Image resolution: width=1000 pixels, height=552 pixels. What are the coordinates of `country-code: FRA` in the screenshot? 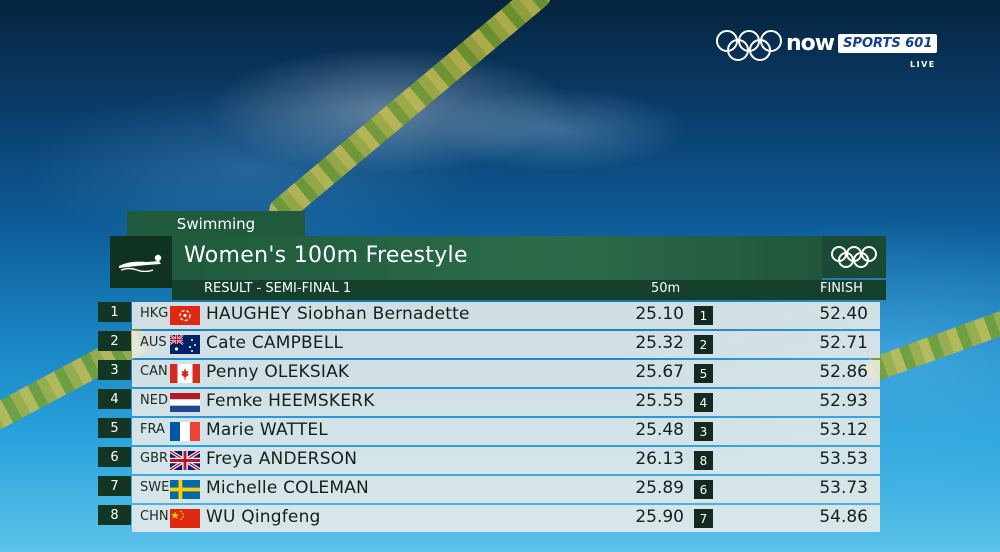 It's located at (152, 429).